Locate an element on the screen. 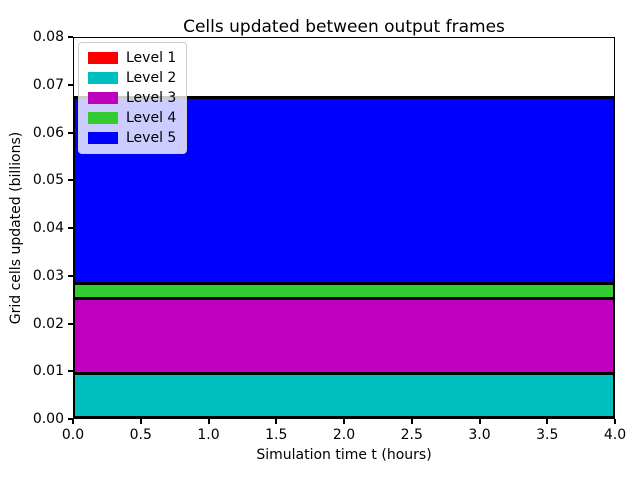  legend-label: Level 4 is located at coordinates (151, 118).